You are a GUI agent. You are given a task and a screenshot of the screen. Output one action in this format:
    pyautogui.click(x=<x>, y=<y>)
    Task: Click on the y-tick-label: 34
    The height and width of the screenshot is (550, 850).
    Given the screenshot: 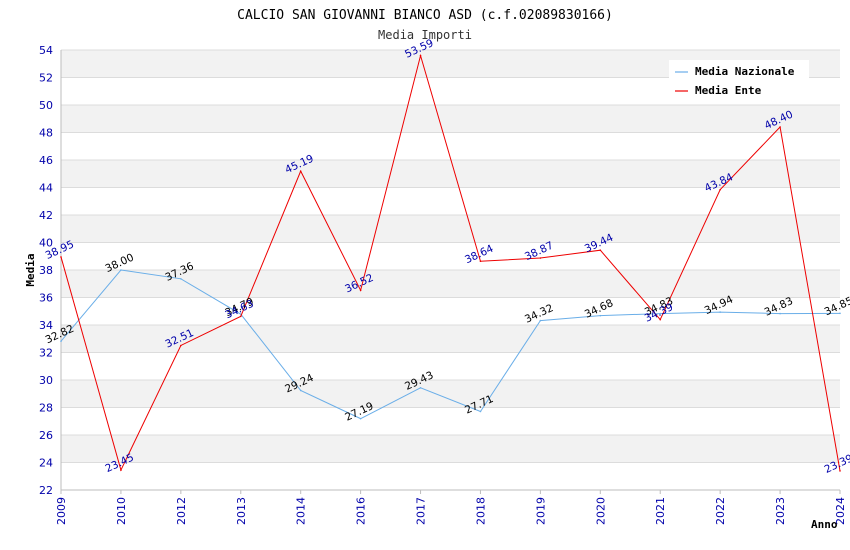 What is the action you would take?
    pyautogui.click(x=46, y=325)
    